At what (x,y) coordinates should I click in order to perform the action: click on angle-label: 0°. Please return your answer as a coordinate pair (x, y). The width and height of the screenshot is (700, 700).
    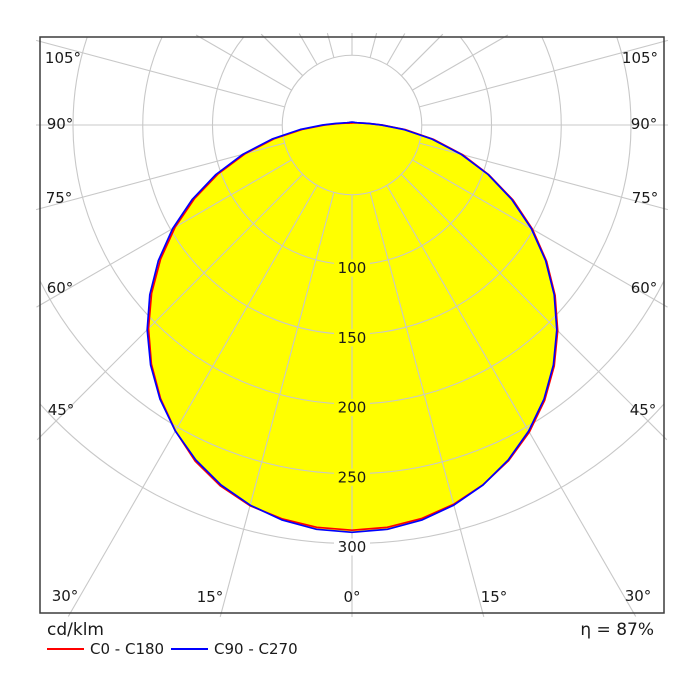
    Looking at the image, I should click on (351, 597).